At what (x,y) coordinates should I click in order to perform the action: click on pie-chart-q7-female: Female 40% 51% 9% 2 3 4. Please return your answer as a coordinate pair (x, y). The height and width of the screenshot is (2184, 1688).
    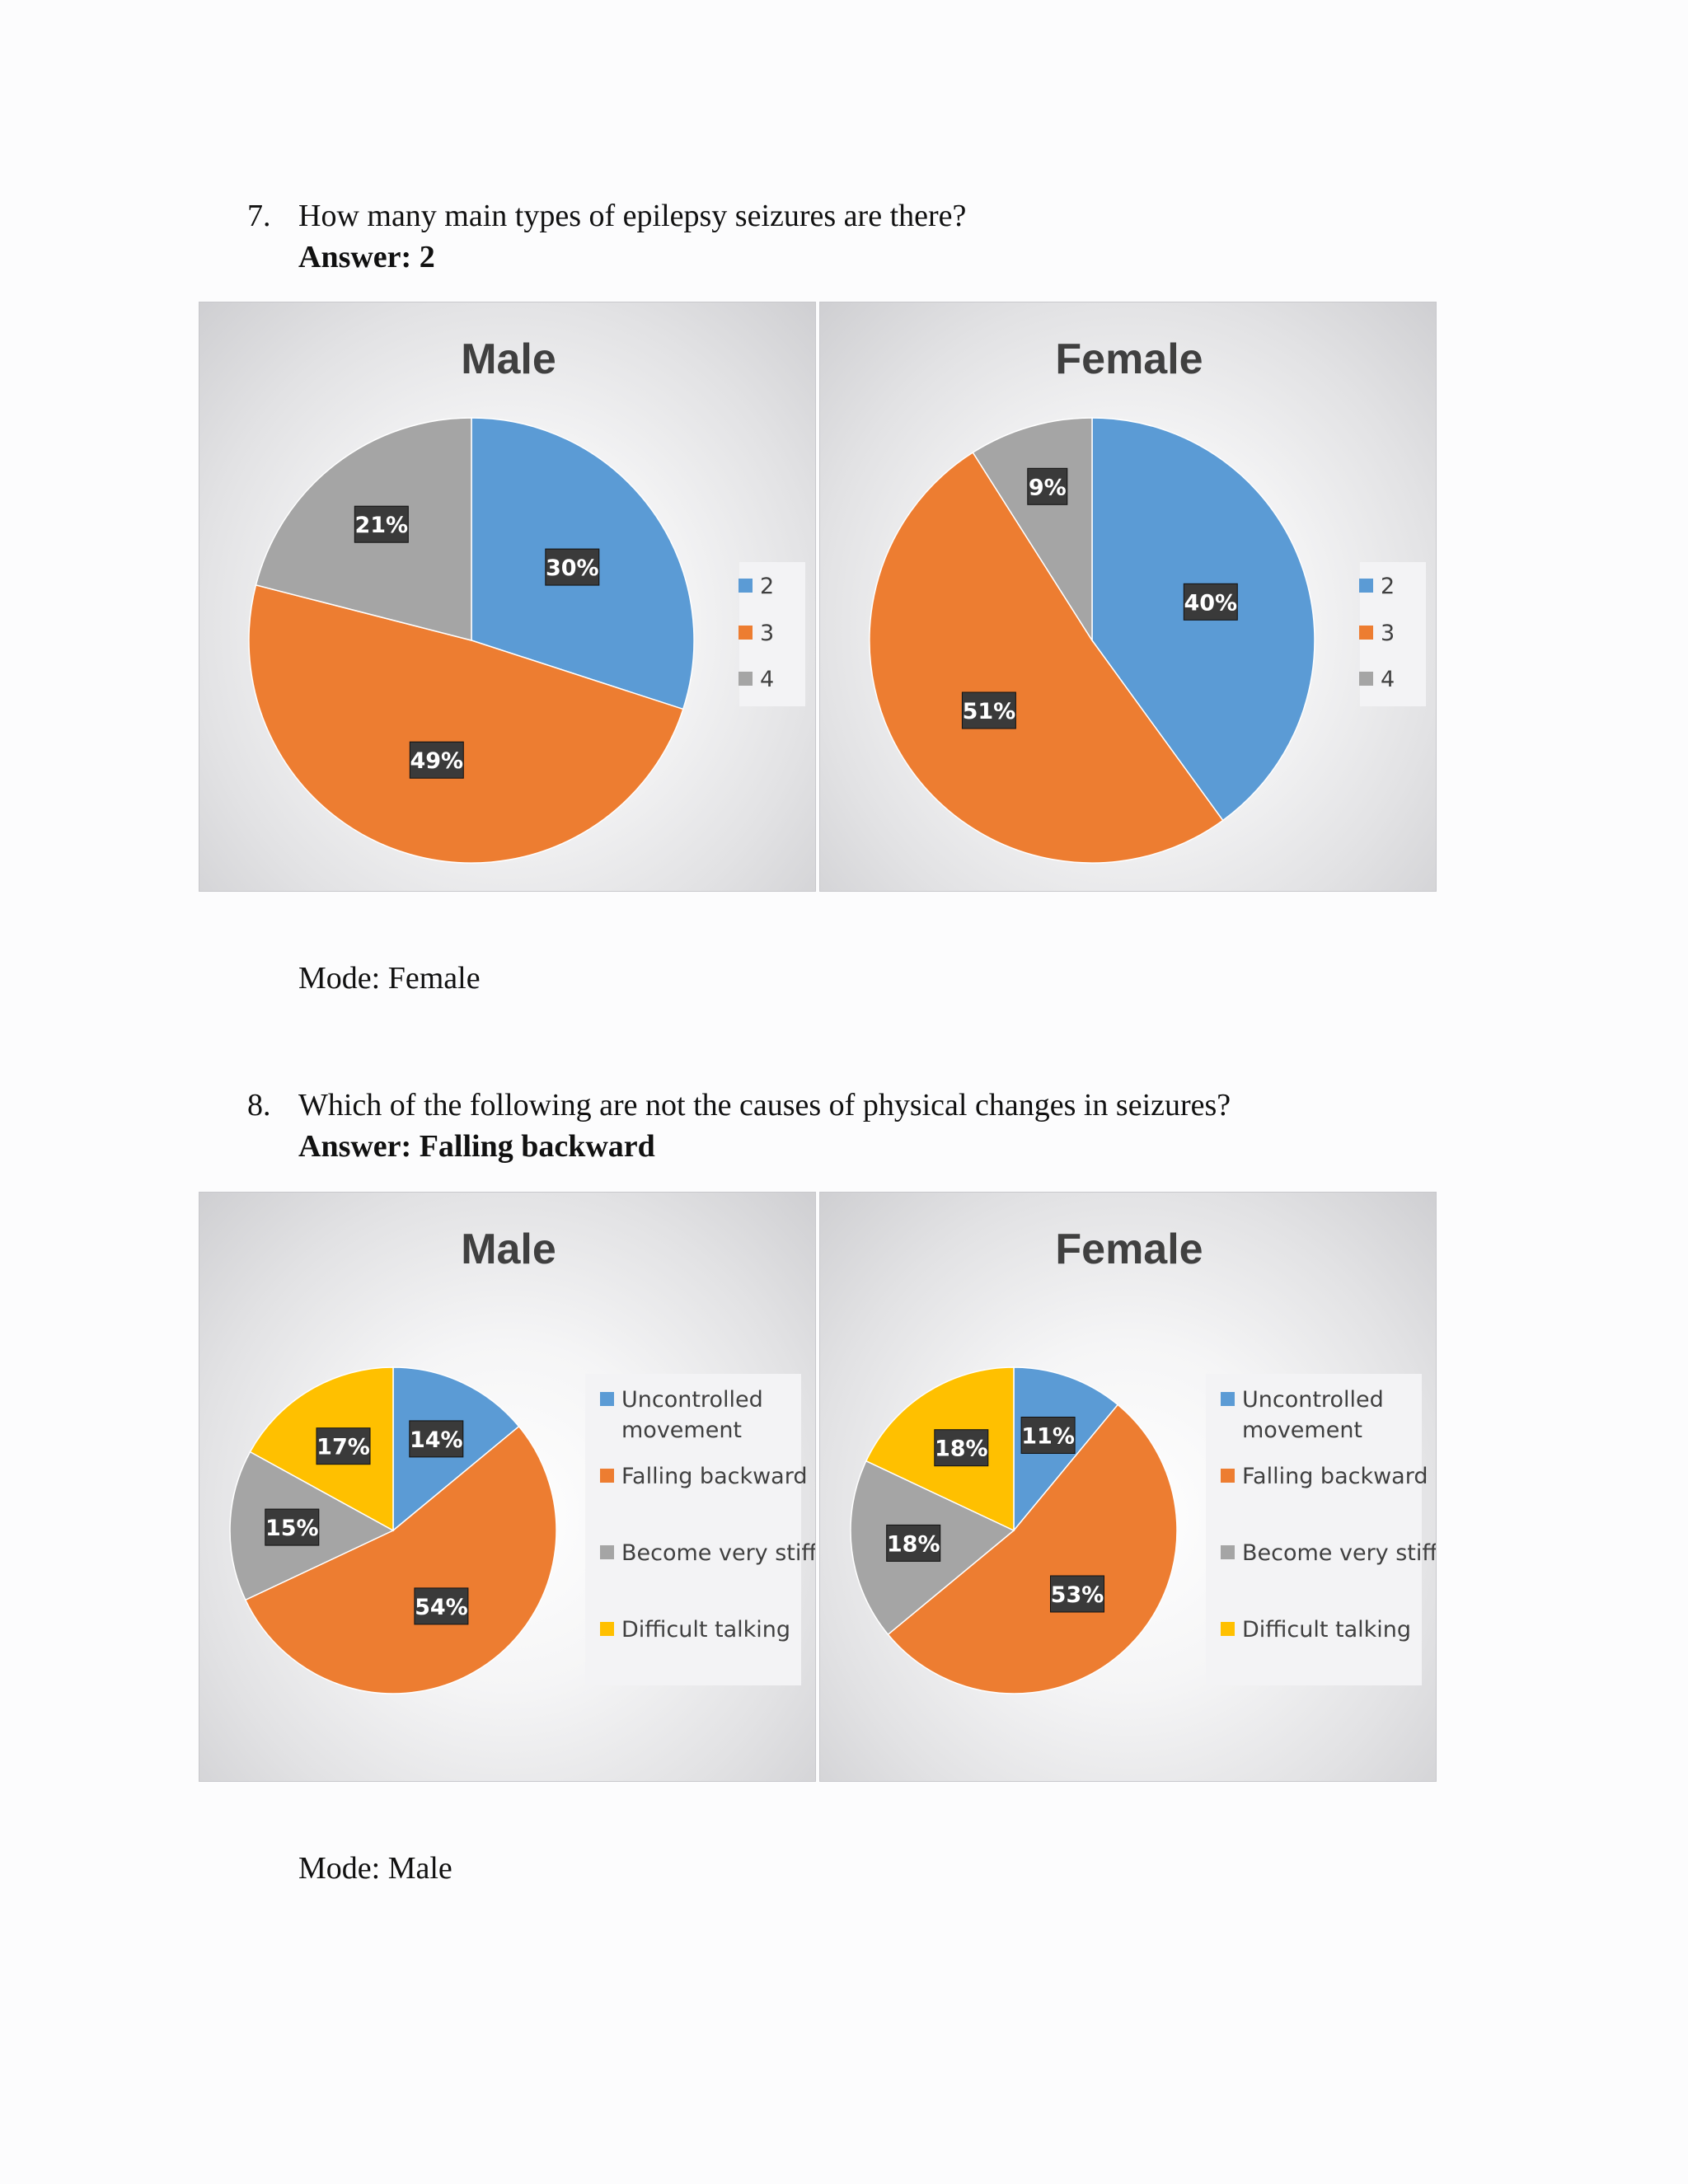
    Looking at the image, I should click on (1148, 599).